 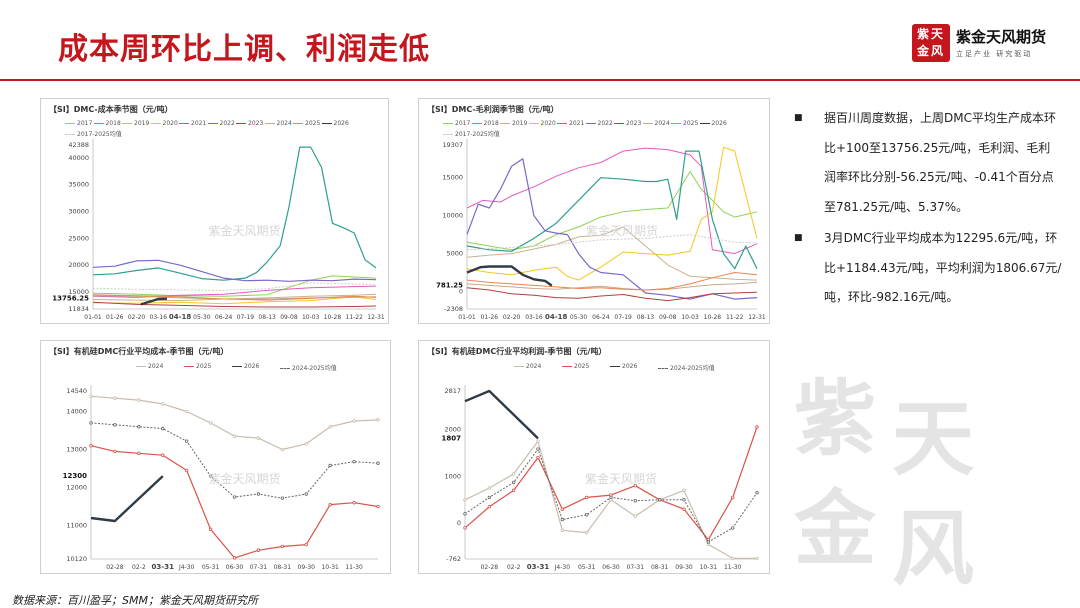 I want to click on y-tick-label: -762, so click(x=453, y=559).